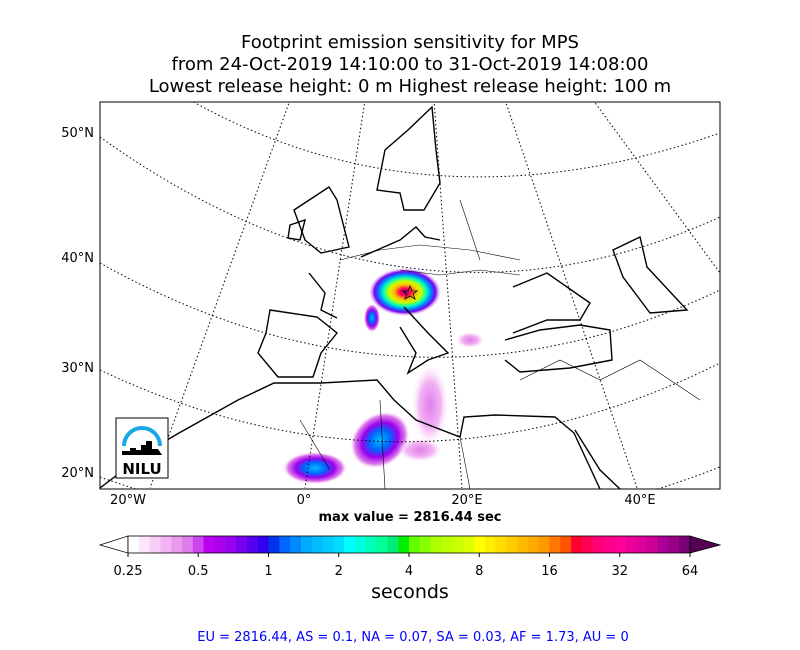  What do you see at coordinates (304, 500) in the screenshot?
I see `lon-label-0: 0°` at bounding box center [304, 500].